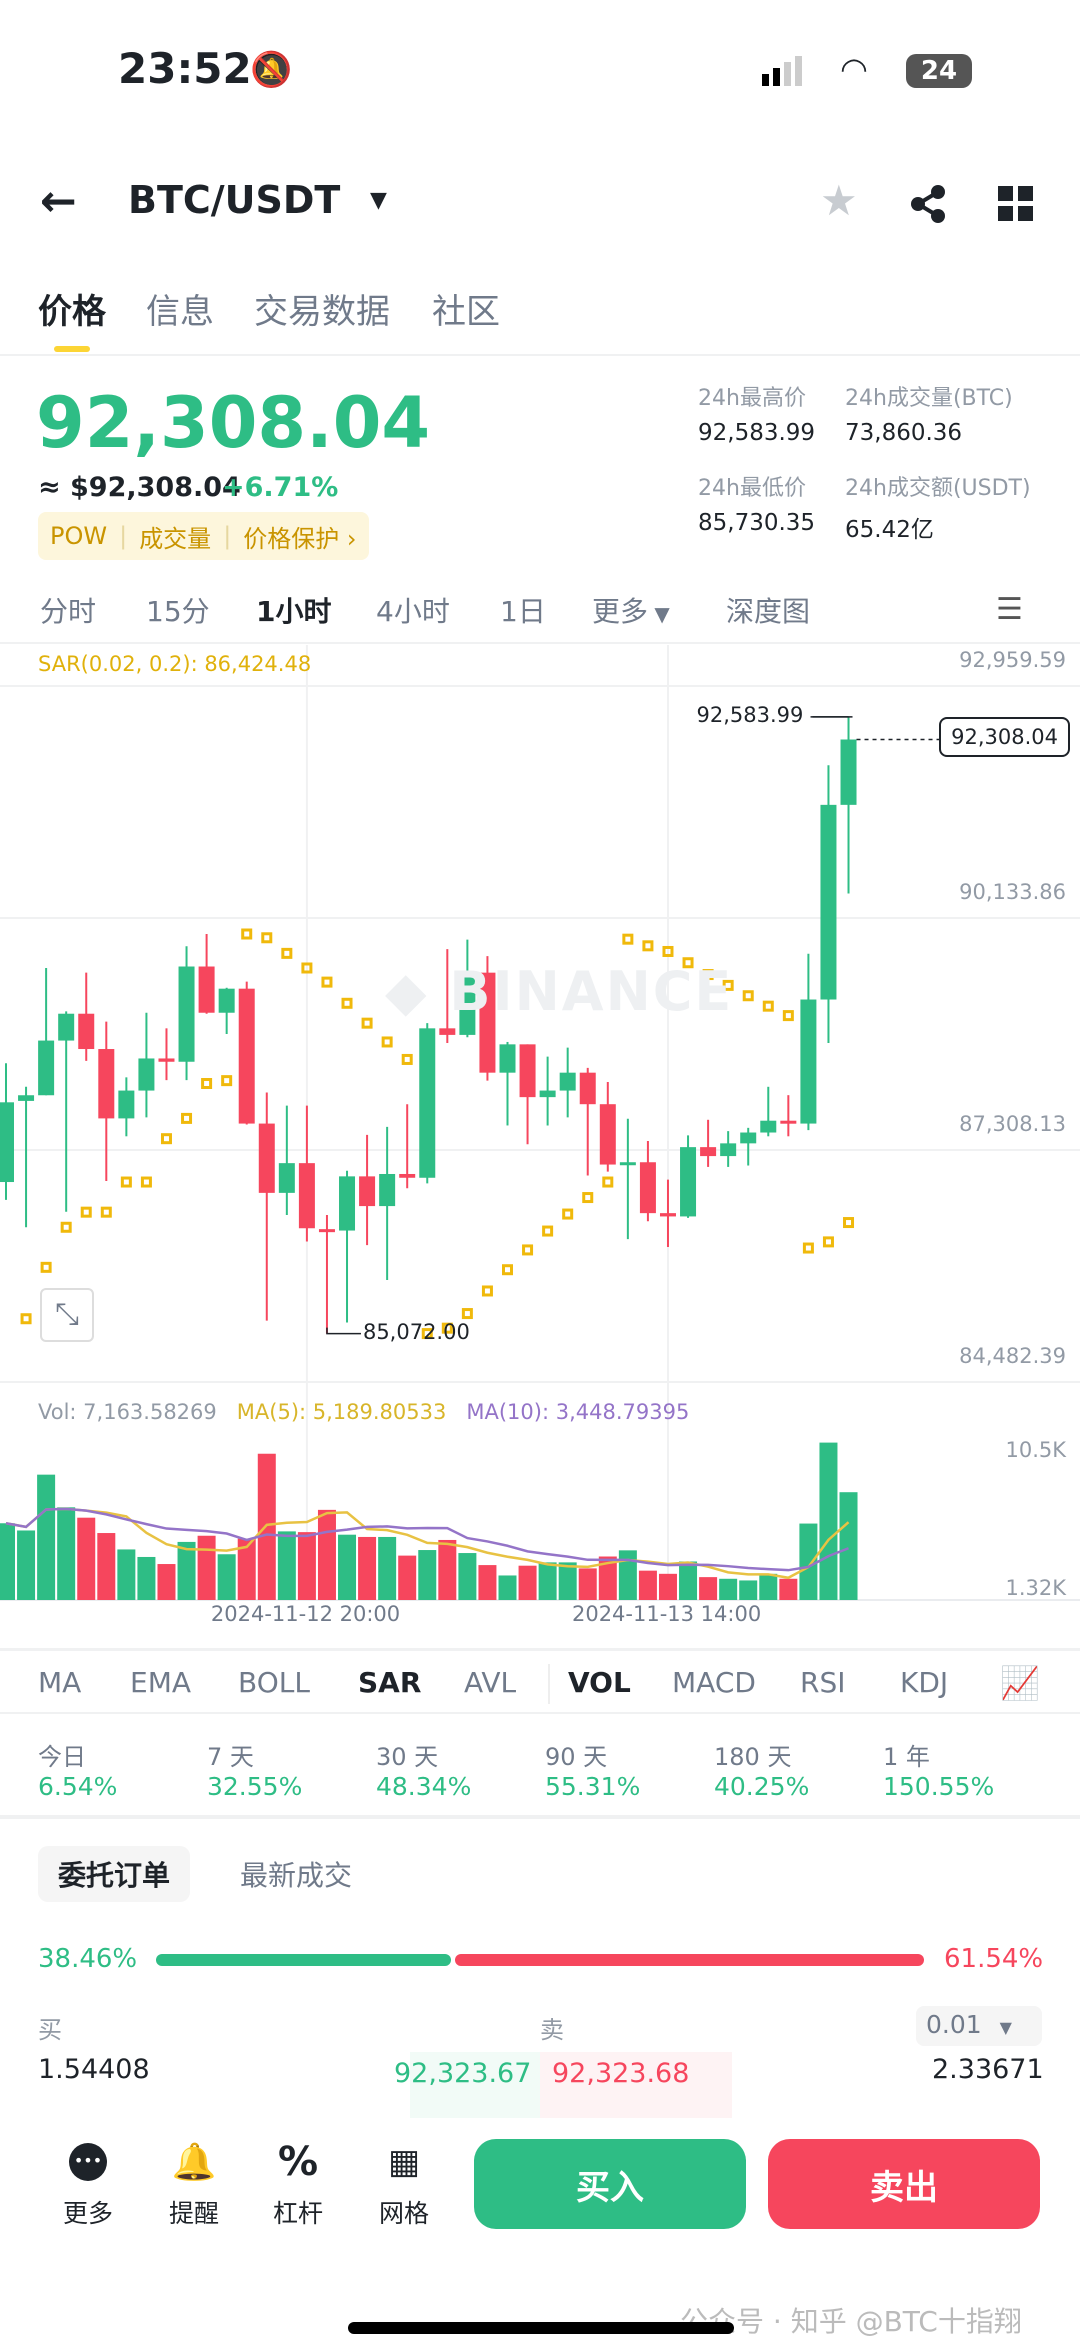 This screenshot has height=2341, width=1080. I want to click on star-icon: ★, so click(839, 200).